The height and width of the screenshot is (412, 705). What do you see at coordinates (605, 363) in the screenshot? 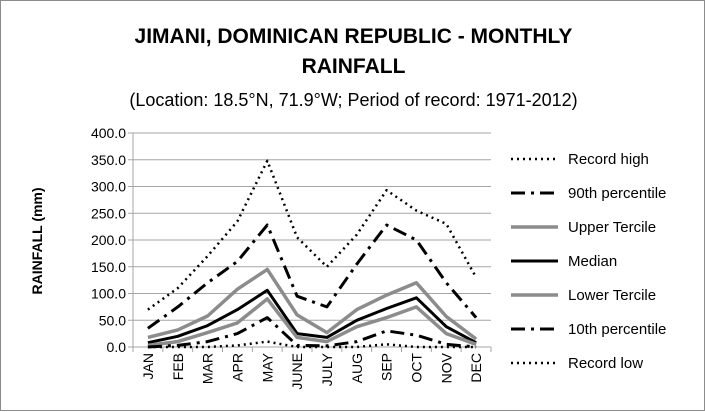
I see `legend-label: Record low` at bounding box center [605, 363].